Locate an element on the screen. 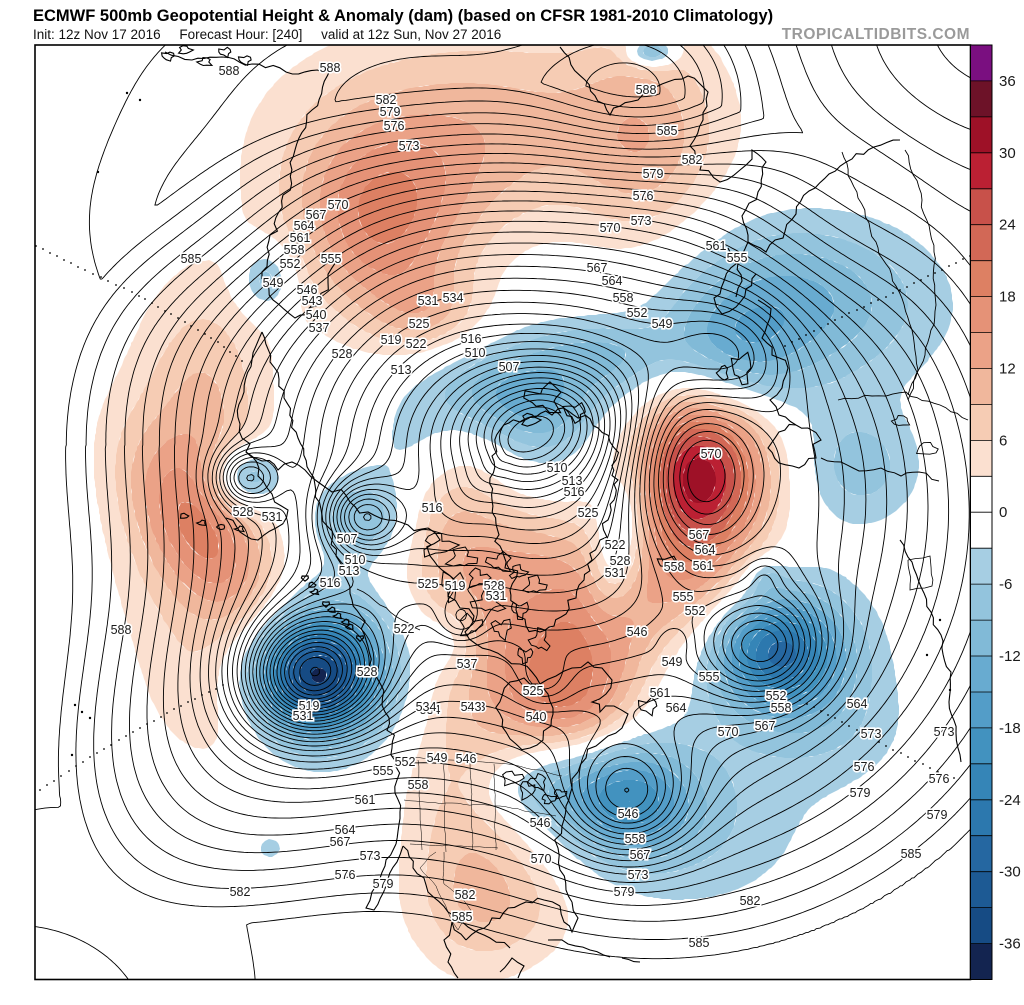  svg-text: 18 is located at coordinates (1007, 297).